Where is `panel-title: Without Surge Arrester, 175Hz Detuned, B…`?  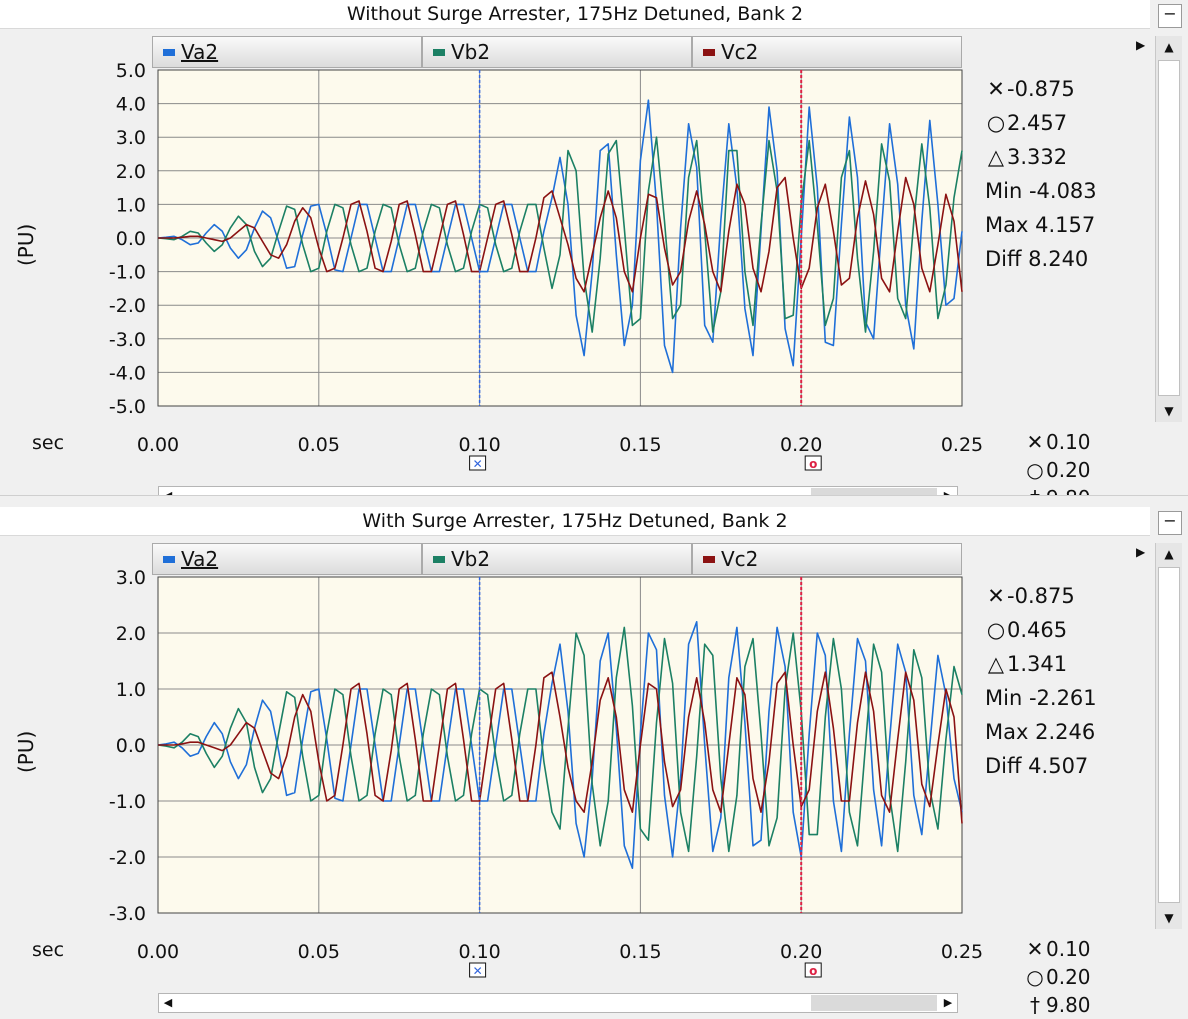 panel-title: Without Surge Arrester, 175Hz Detuned, B… is located at coordinates (575, 14).